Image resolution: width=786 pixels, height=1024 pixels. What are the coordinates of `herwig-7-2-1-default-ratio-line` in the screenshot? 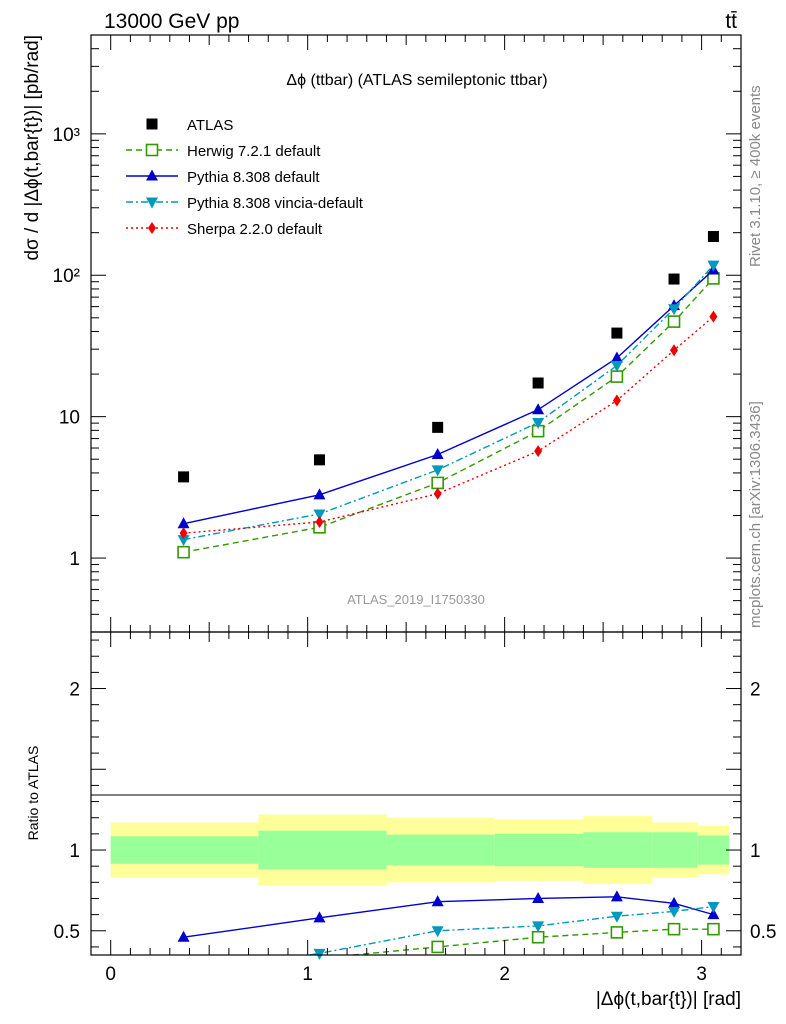 It's located at (533, 942).